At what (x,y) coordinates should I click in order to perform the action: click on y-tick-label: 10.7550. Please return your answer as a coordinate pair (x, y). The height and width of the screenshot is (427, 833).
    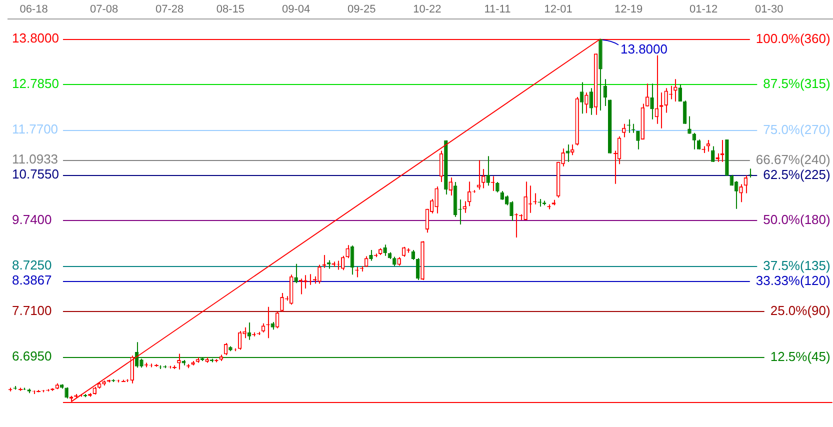
    Looking at the image, I should click on (35, 174).